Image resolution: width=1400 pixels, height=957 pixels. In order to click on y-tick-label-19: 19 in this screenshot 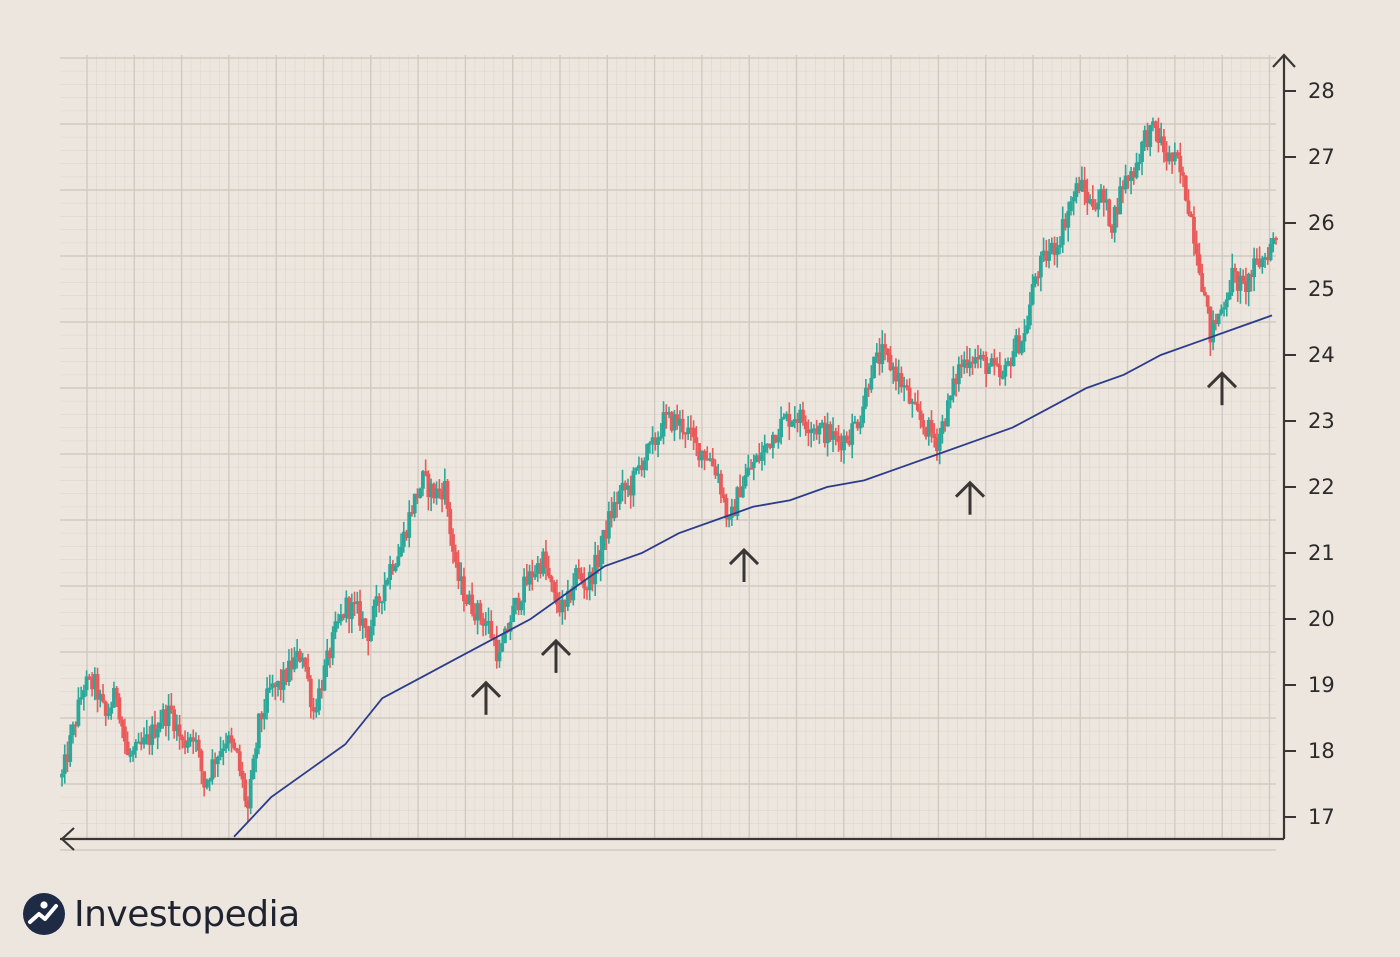, I will do `click(1321, 685)`.